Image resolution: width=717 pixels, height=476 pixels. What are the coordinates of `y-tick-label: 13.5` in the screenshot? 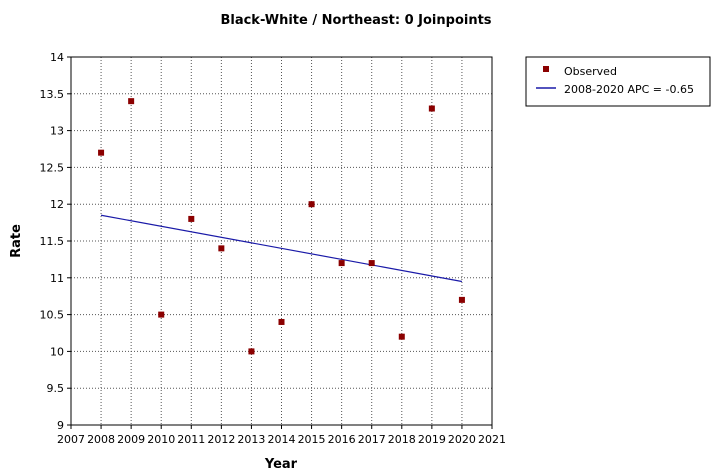 It's located at (52, 94).